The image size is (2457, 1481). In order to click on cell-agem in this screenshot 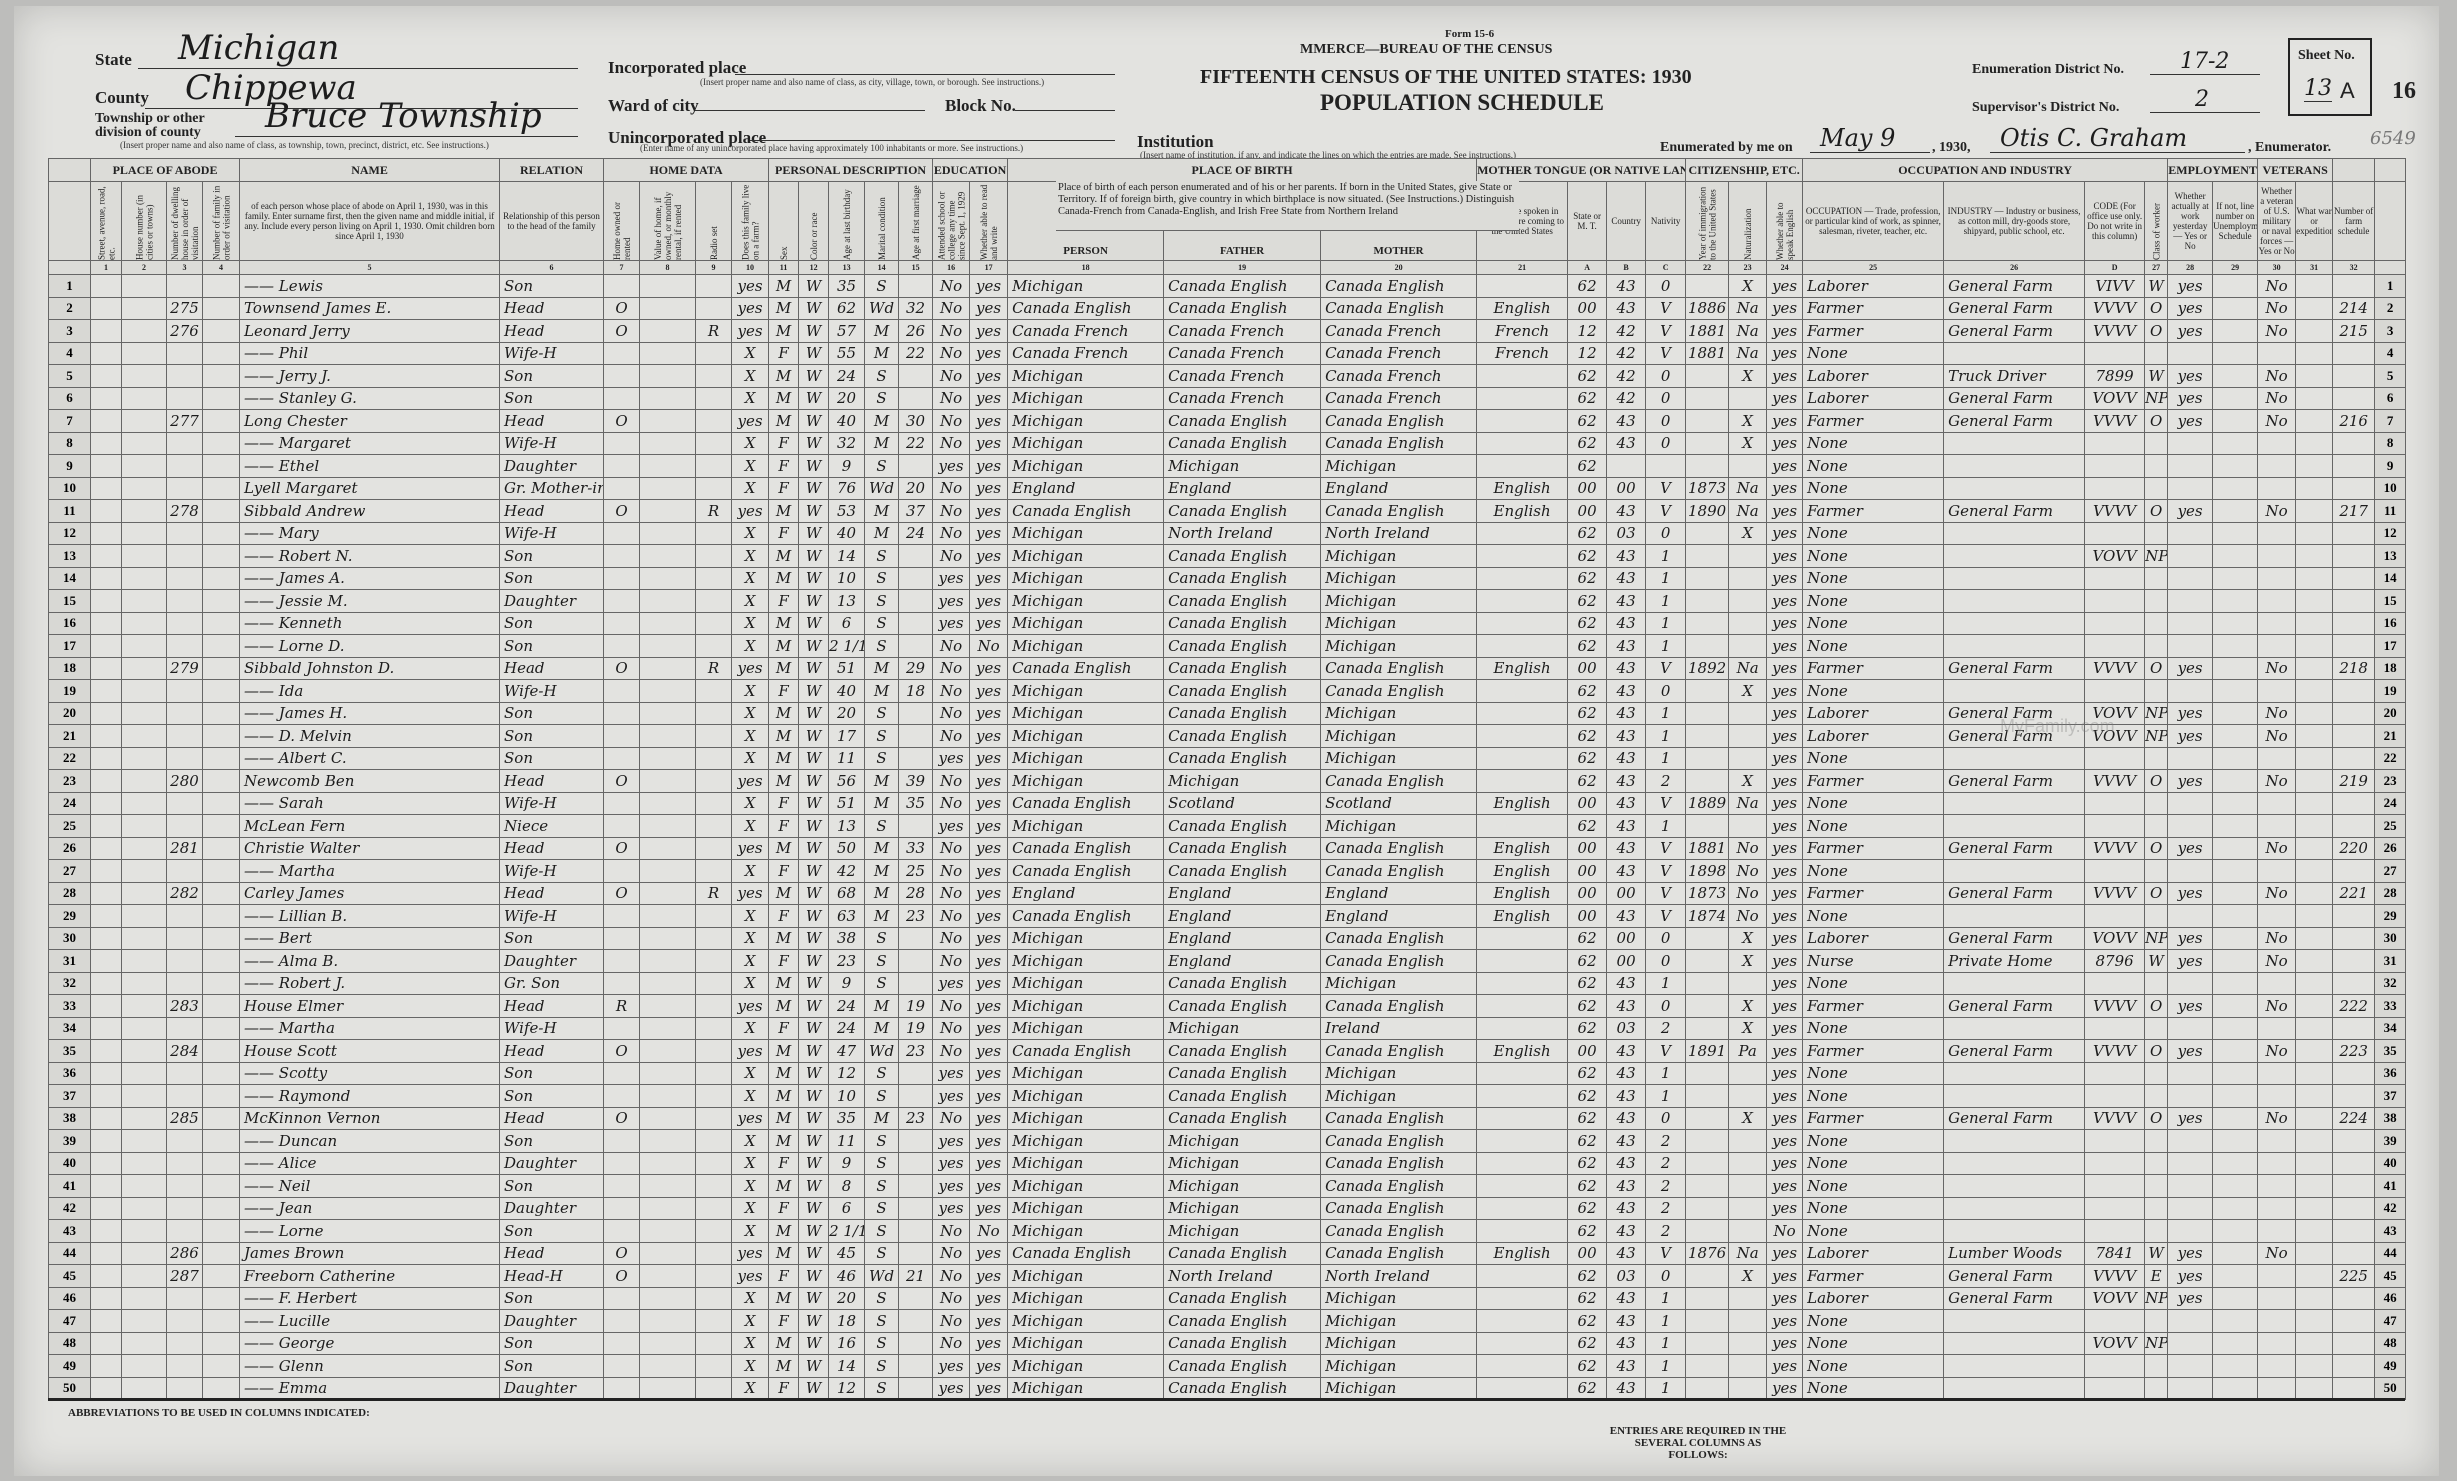, I will do `click(916, 1208)`.